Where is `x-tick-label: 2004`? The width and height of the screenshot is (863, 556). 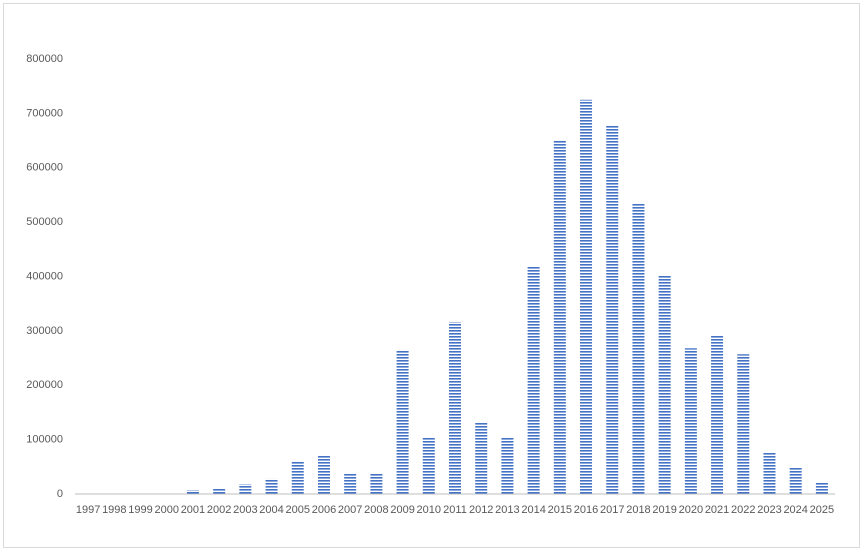 x-tick-label: 2004 is located at coordinates (271, 510).